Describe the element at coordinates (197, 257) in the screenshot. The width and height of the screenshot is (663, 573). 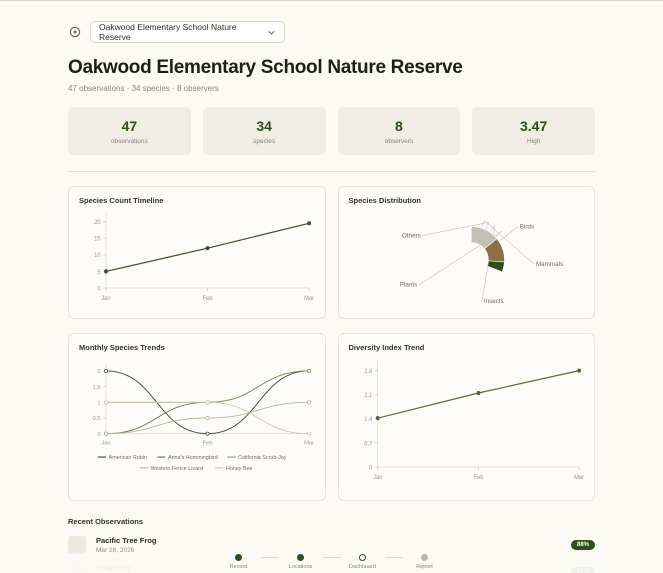
I see `species-count-timeline-chart: 0 5 10 15 20 Jan Feb Mar` at that location.